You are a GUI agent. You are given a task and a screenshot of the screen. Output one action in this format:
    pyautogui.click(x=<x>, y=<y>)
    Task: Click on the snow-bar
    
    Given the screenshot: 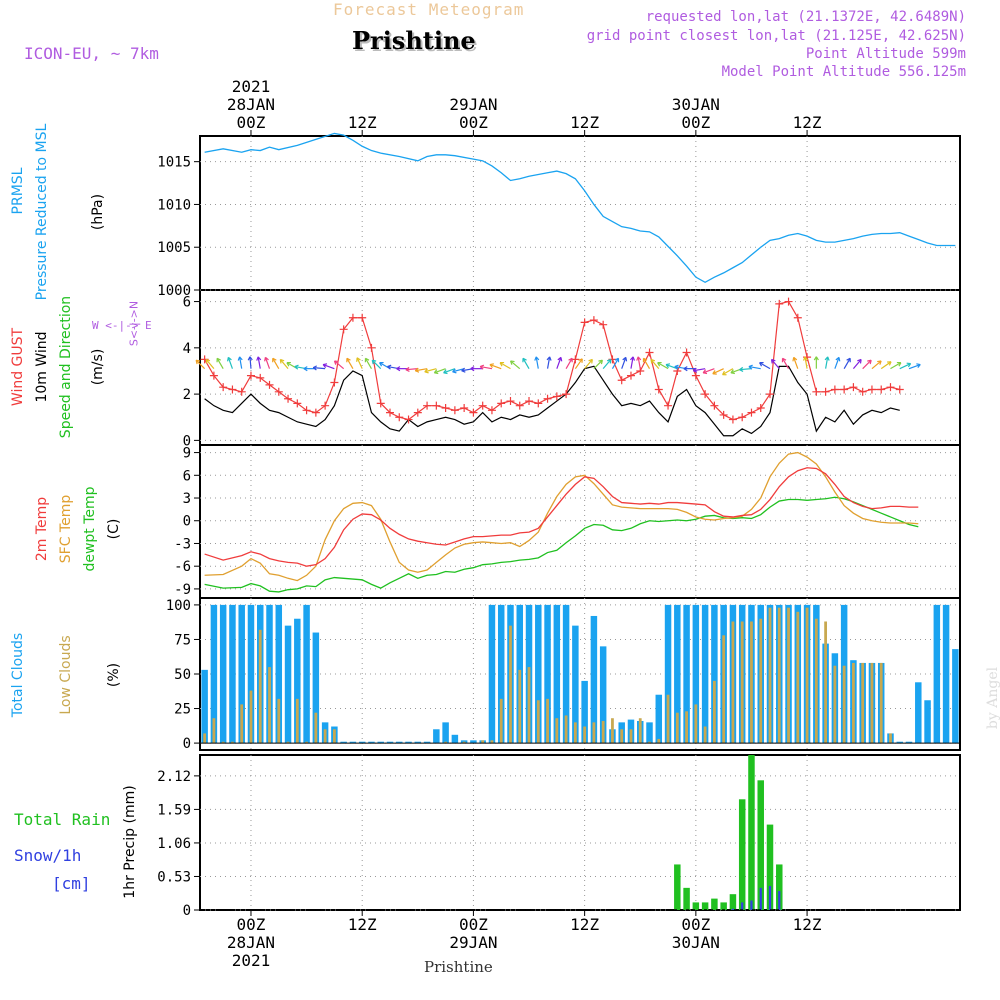 What is the action you would take?
    pyautogui.click(x=751, y=905)
    